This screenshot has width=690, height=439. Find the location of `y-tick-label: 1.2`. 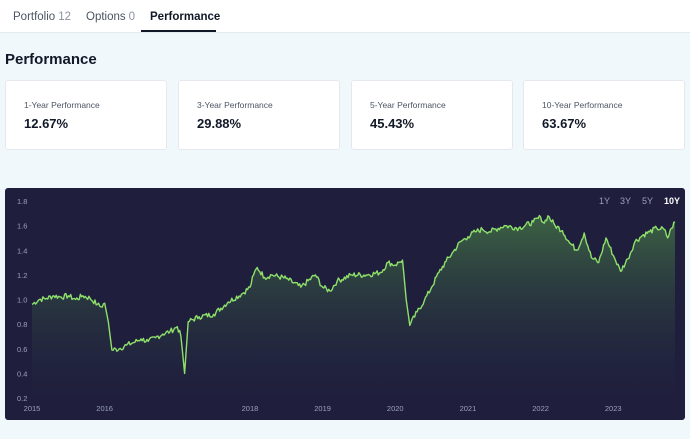

y-tick-label: 1.2 is located at coordinates (22, 275).